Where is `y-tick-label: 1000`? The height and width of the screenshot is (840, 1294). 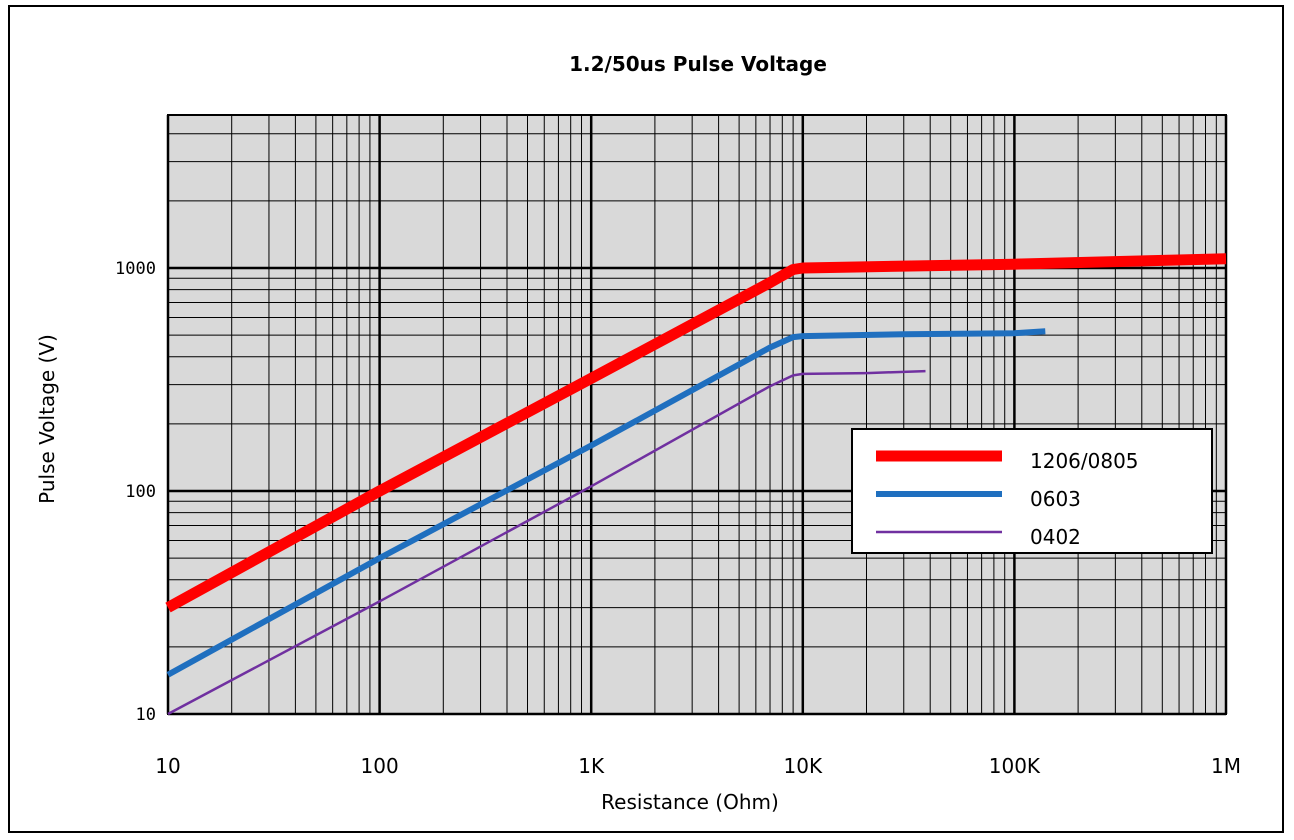 y-tick-label: 1000 is located at coordinates (135, 269).